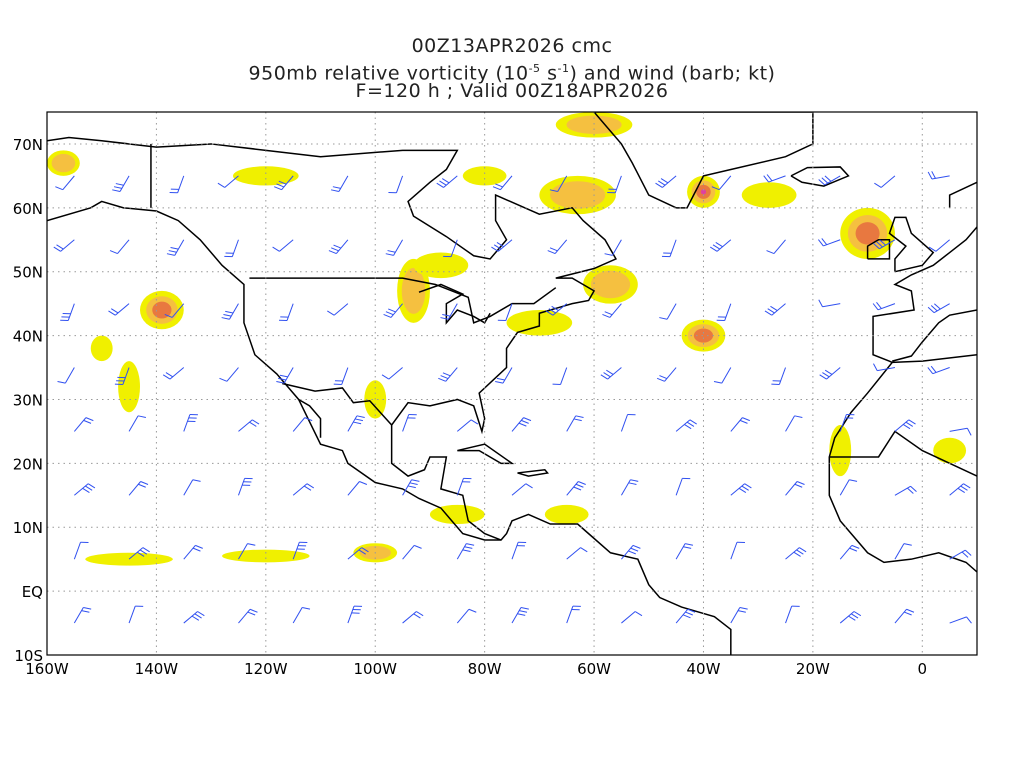 The image size is (1024, 768). I want to click on coastline, so click(934, 359).